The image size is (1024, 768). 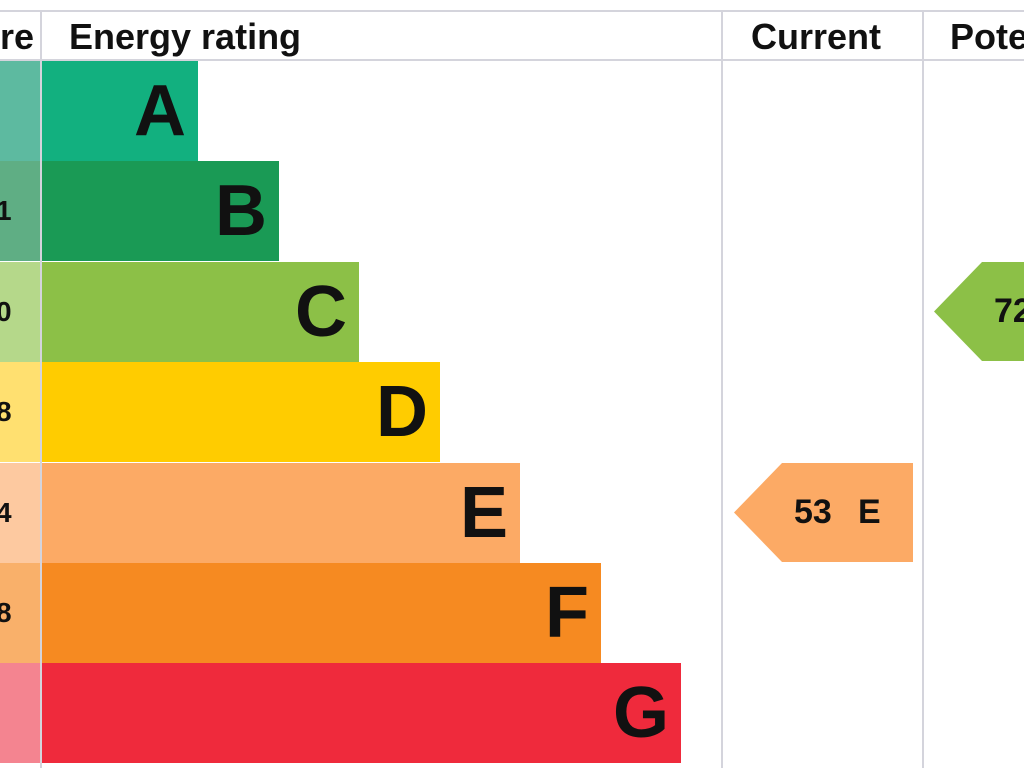 What do you see at coordinates (1009, 311) in the screenshot?
I see `arrow-label: 72` at bounding box center [1009, 311].